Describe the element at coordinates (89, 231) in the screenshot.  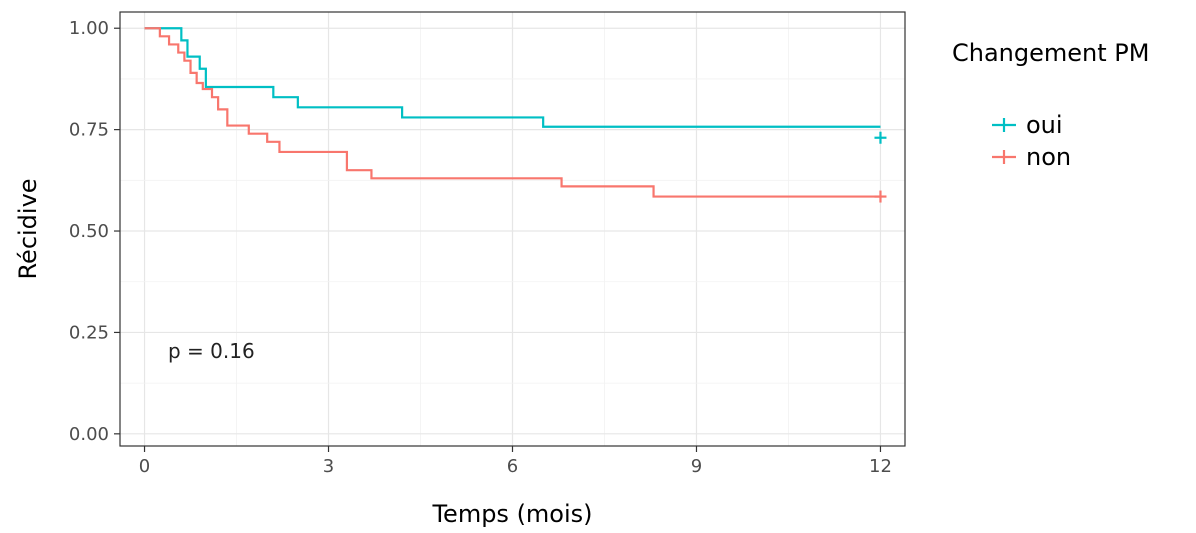
I see `y-tick-label: 0.50` at that location.